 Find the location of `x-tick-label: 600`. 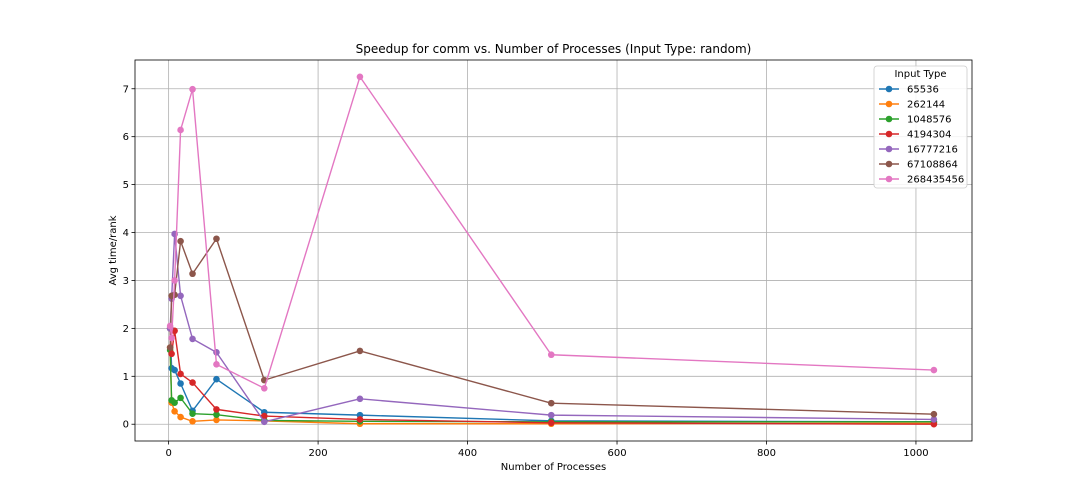

x-tick-label: 600 is located at coordinates (616, 453).